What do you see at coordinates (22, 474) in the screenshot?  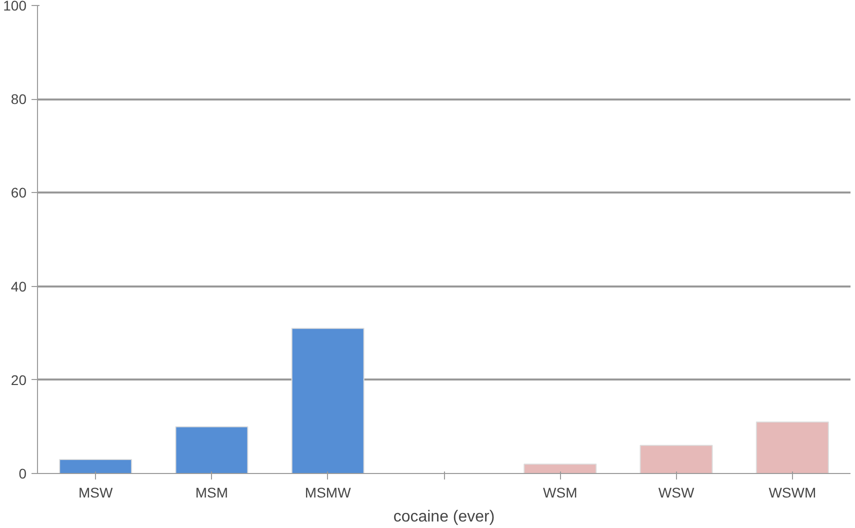 I see `y-tick-label: 0` at bounding box center [22, 474].